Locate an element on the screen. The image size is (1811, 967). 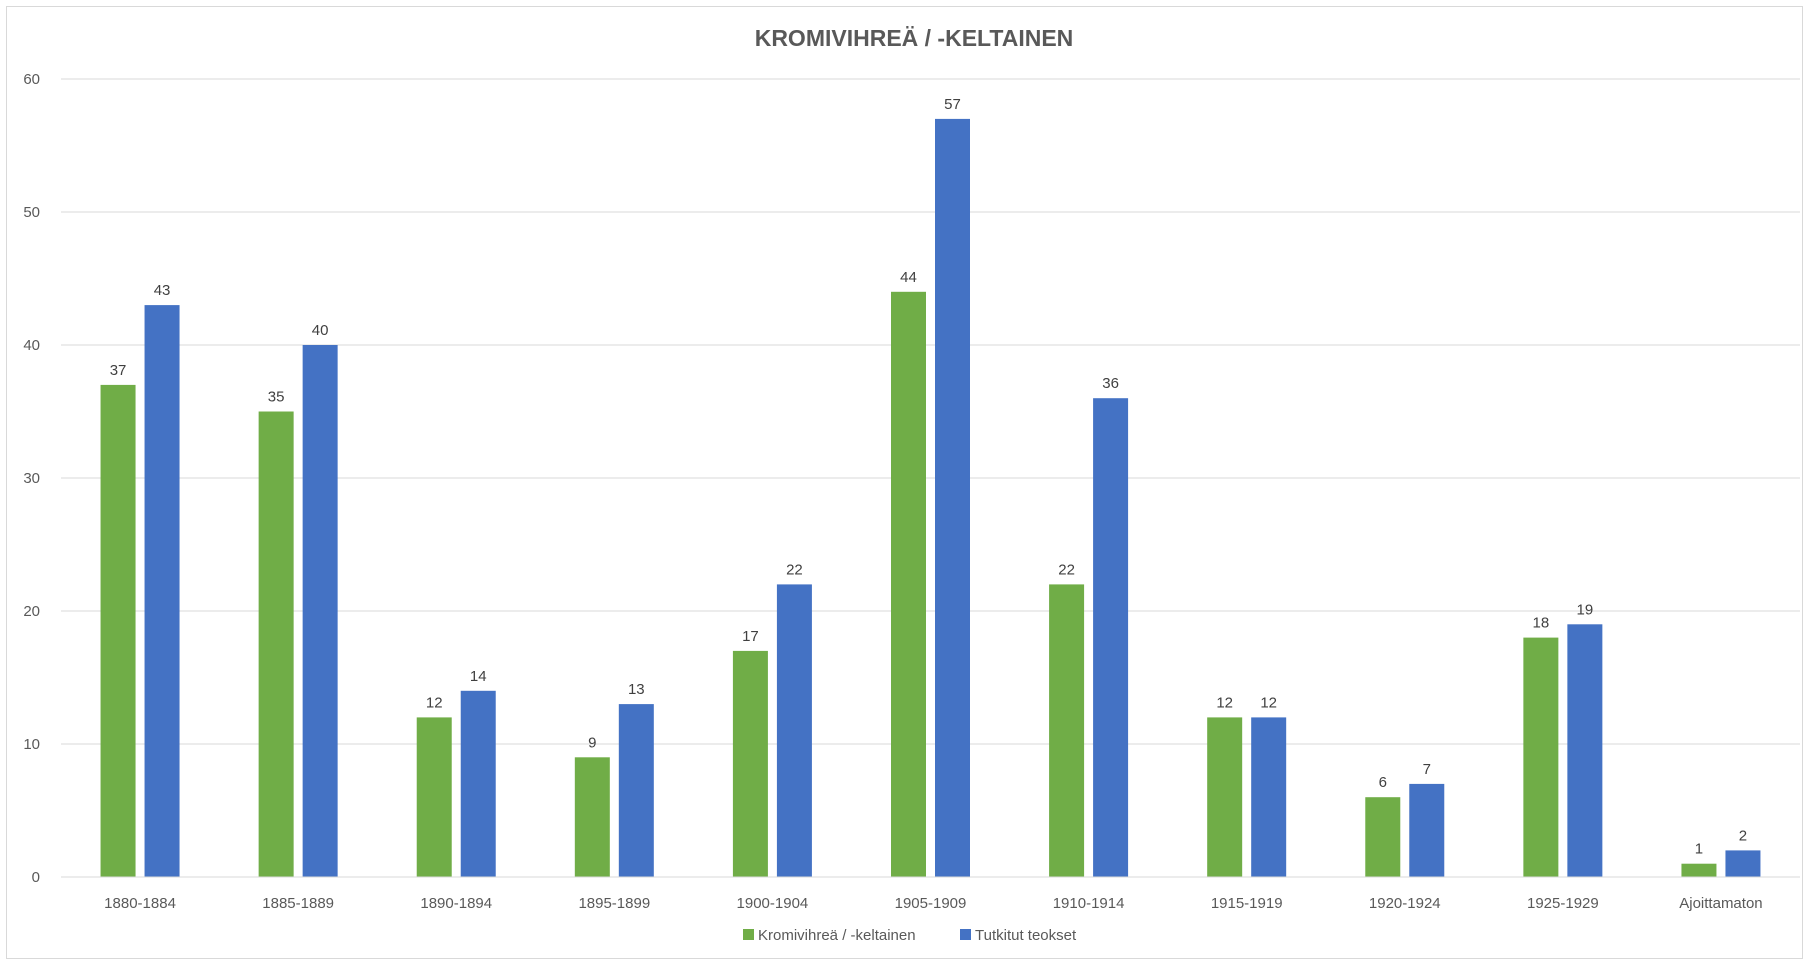
data-label: 9 is located at coordinates (592, 742).